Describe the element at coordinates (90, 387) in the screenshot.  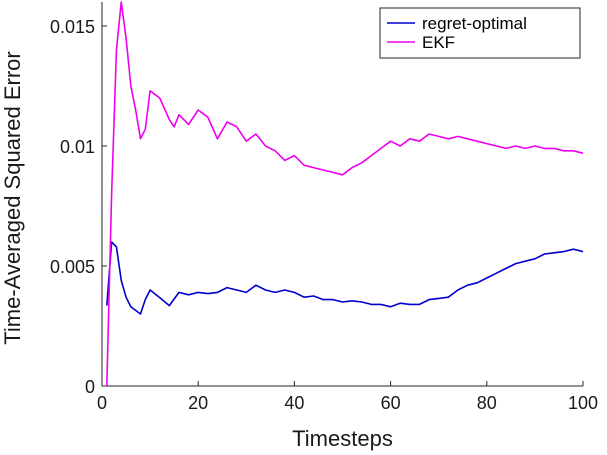
I see `y-tick-label: 0` at that location.